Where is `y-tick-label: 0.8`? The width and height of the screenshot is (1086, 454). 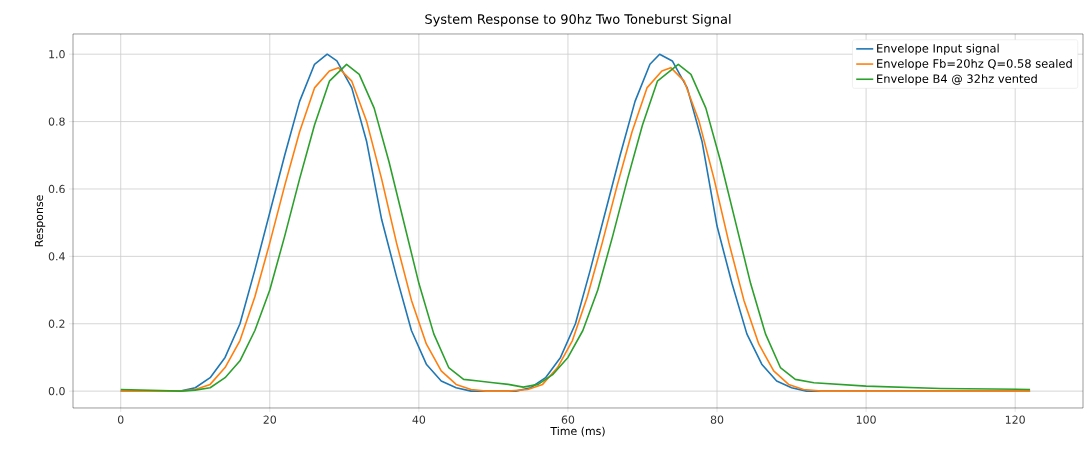 y-tick-label: 0.8 is located at coordinates (56, 121).